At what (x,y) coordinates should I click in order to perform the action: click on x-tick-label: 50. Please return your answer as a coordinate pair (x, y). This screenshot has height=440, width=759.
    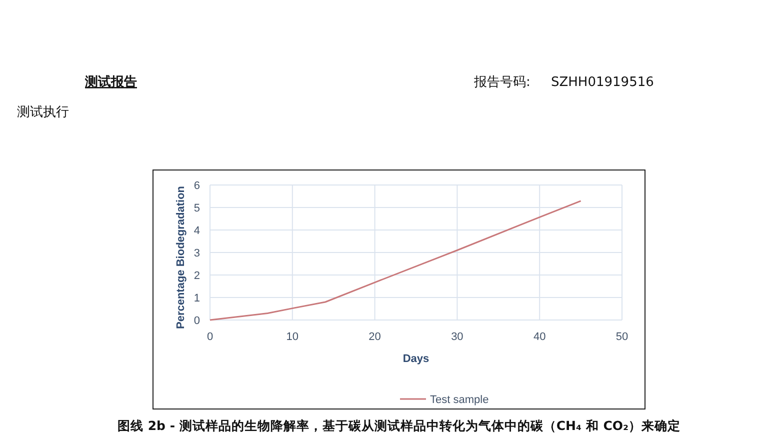
    Looking at the image, I should click on (622, 337).